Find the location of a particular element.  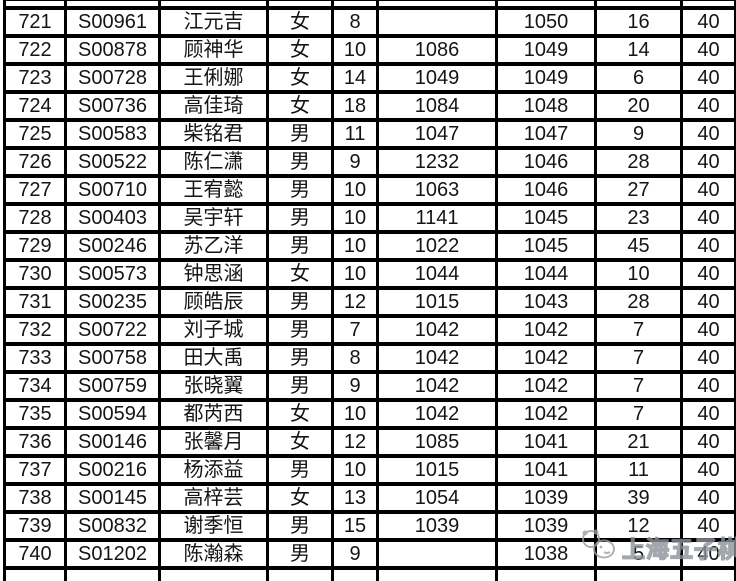

cell-player-name: 王俐娜 is located at coordinates (213, 78).